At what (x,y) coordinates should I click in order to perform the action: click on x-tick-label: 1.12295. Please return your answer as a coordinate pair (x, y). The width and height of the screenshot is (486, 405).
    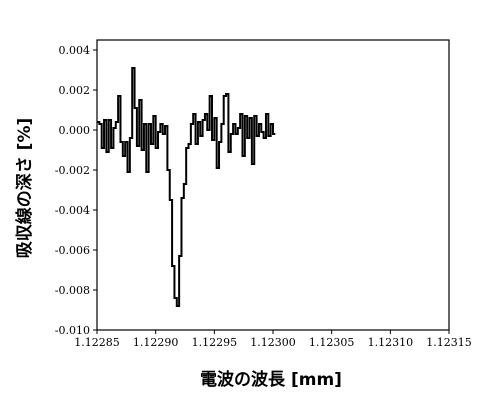
    Looking at the image, I should click on (215, 342).